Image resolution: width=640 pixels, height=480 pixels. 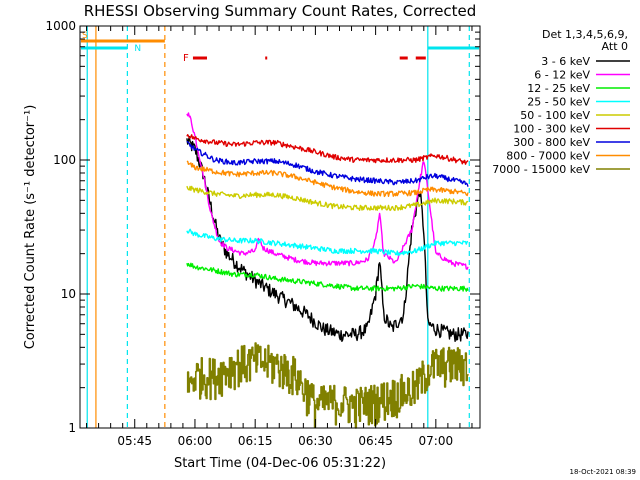 I want to click on x-tick-label: 06:30, so click(x=315, y=441).